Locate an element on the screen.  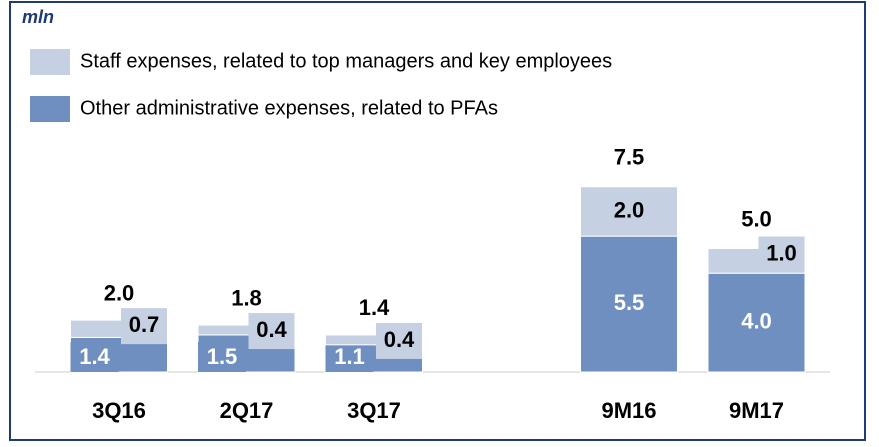
x-tick-label: 9M16 is located at coordinates (628, 410).